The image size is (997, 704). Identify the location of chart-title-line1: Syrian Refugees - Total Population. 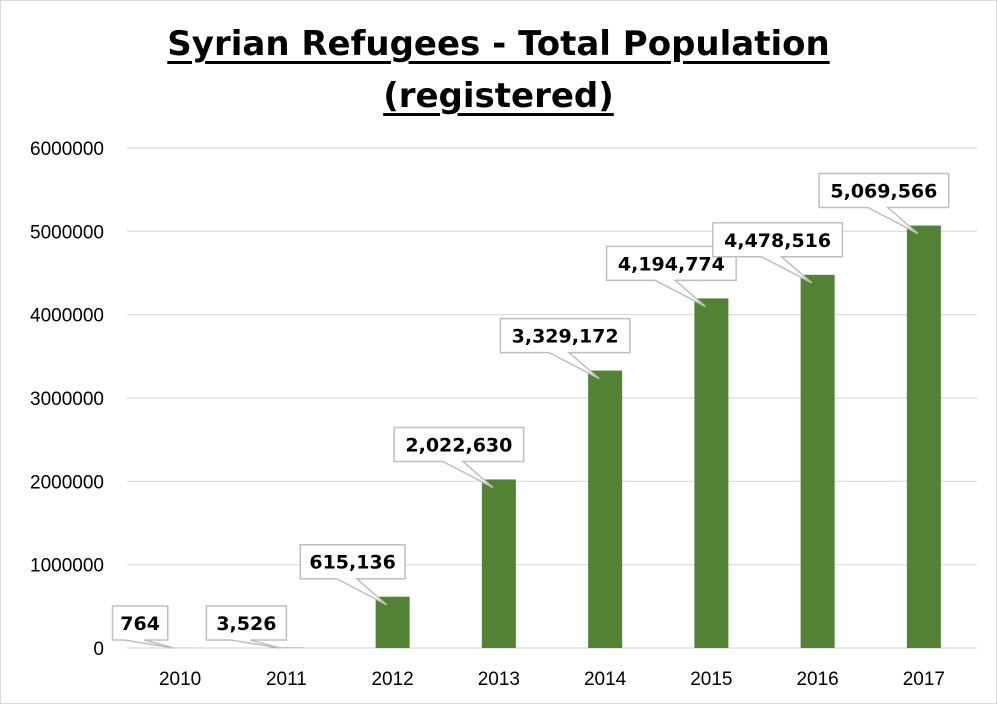
(498, 44).